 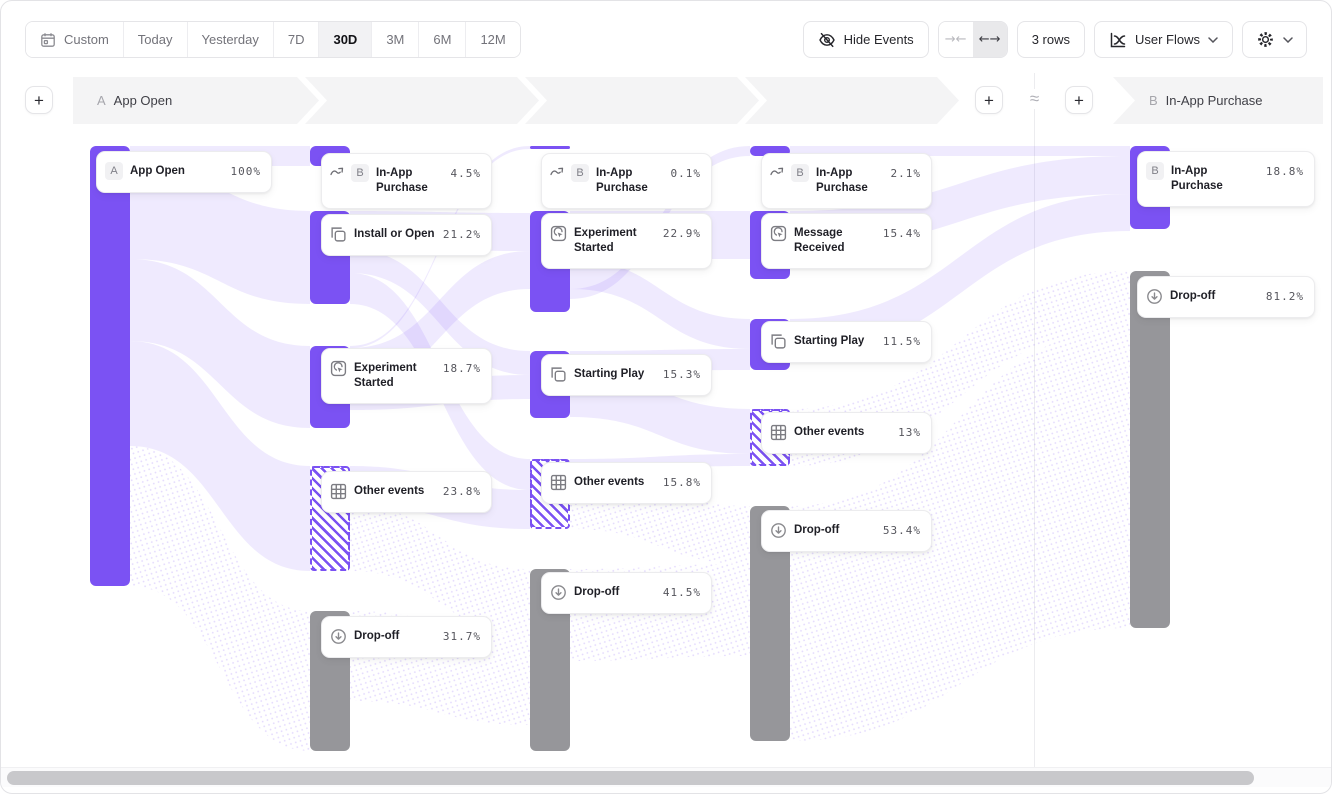 I want to click on settings-button, so click(x=1274, y=39).